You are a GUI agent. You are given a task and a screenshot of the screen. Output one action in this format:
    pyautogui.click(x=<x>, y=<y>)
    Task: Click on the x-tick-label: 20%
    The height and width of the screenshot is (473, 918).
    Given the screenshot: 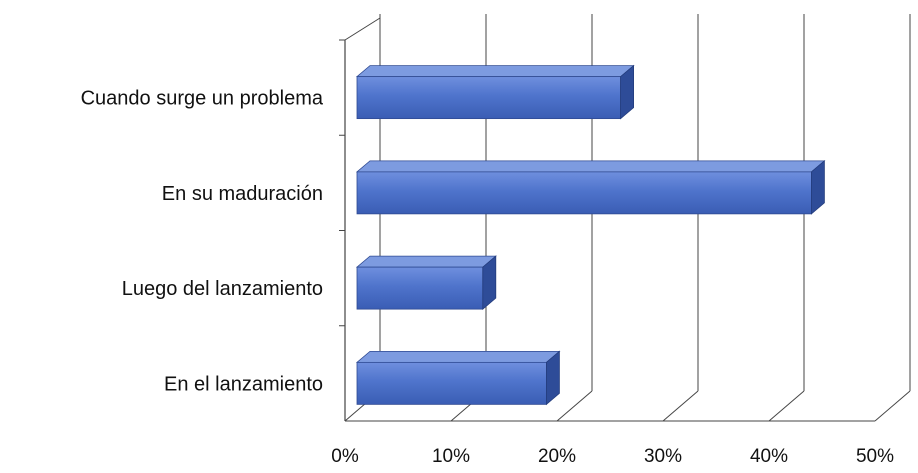 What is the action you would take?
    pyautogui.click(x=557, y=456)
    